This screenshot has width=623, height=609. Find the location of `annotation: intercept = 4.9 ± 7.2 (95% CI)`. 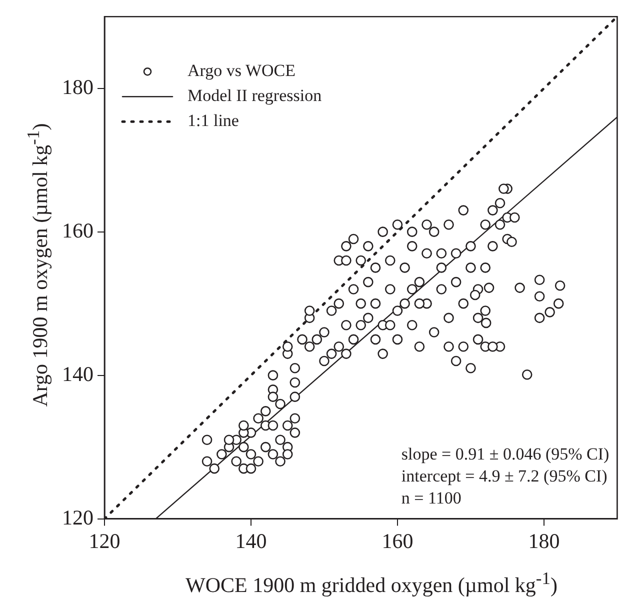

annotation: intercept = 4.9 ± 7.2 (95% CI) is located at coordinates (504, 476).